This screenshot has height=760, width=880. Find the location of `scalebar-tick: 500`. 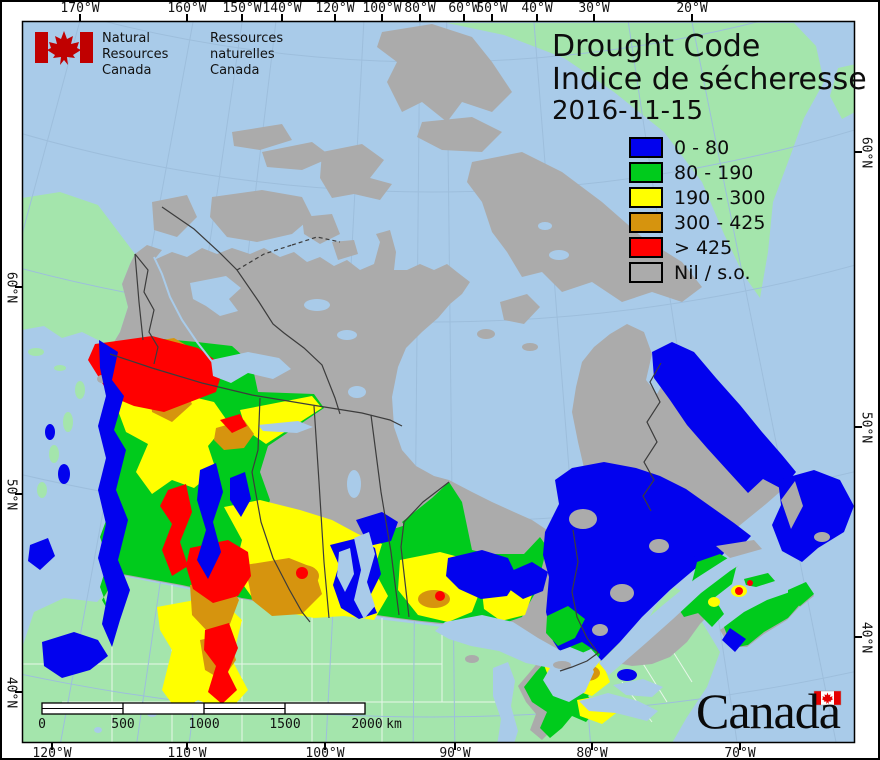

scalebar-tick: 500 is located at coordinates (123, 724).